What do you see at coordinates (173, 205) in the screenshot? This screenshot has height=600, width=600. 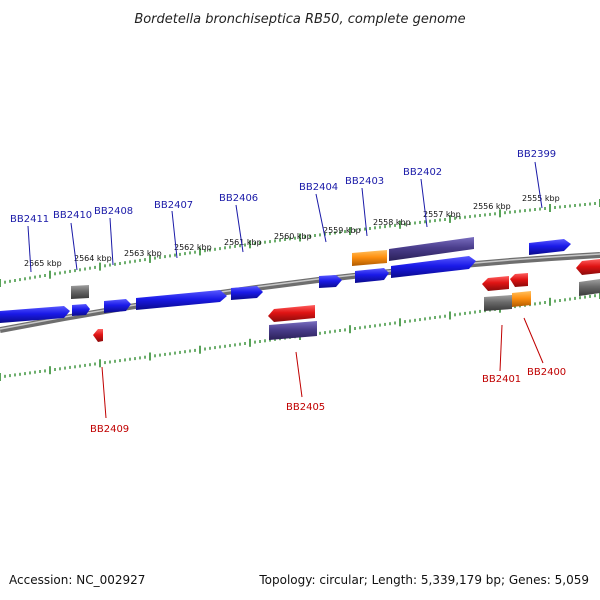 I see `gene-label-bb2407: BB2407` at bounding box center [173, 205].